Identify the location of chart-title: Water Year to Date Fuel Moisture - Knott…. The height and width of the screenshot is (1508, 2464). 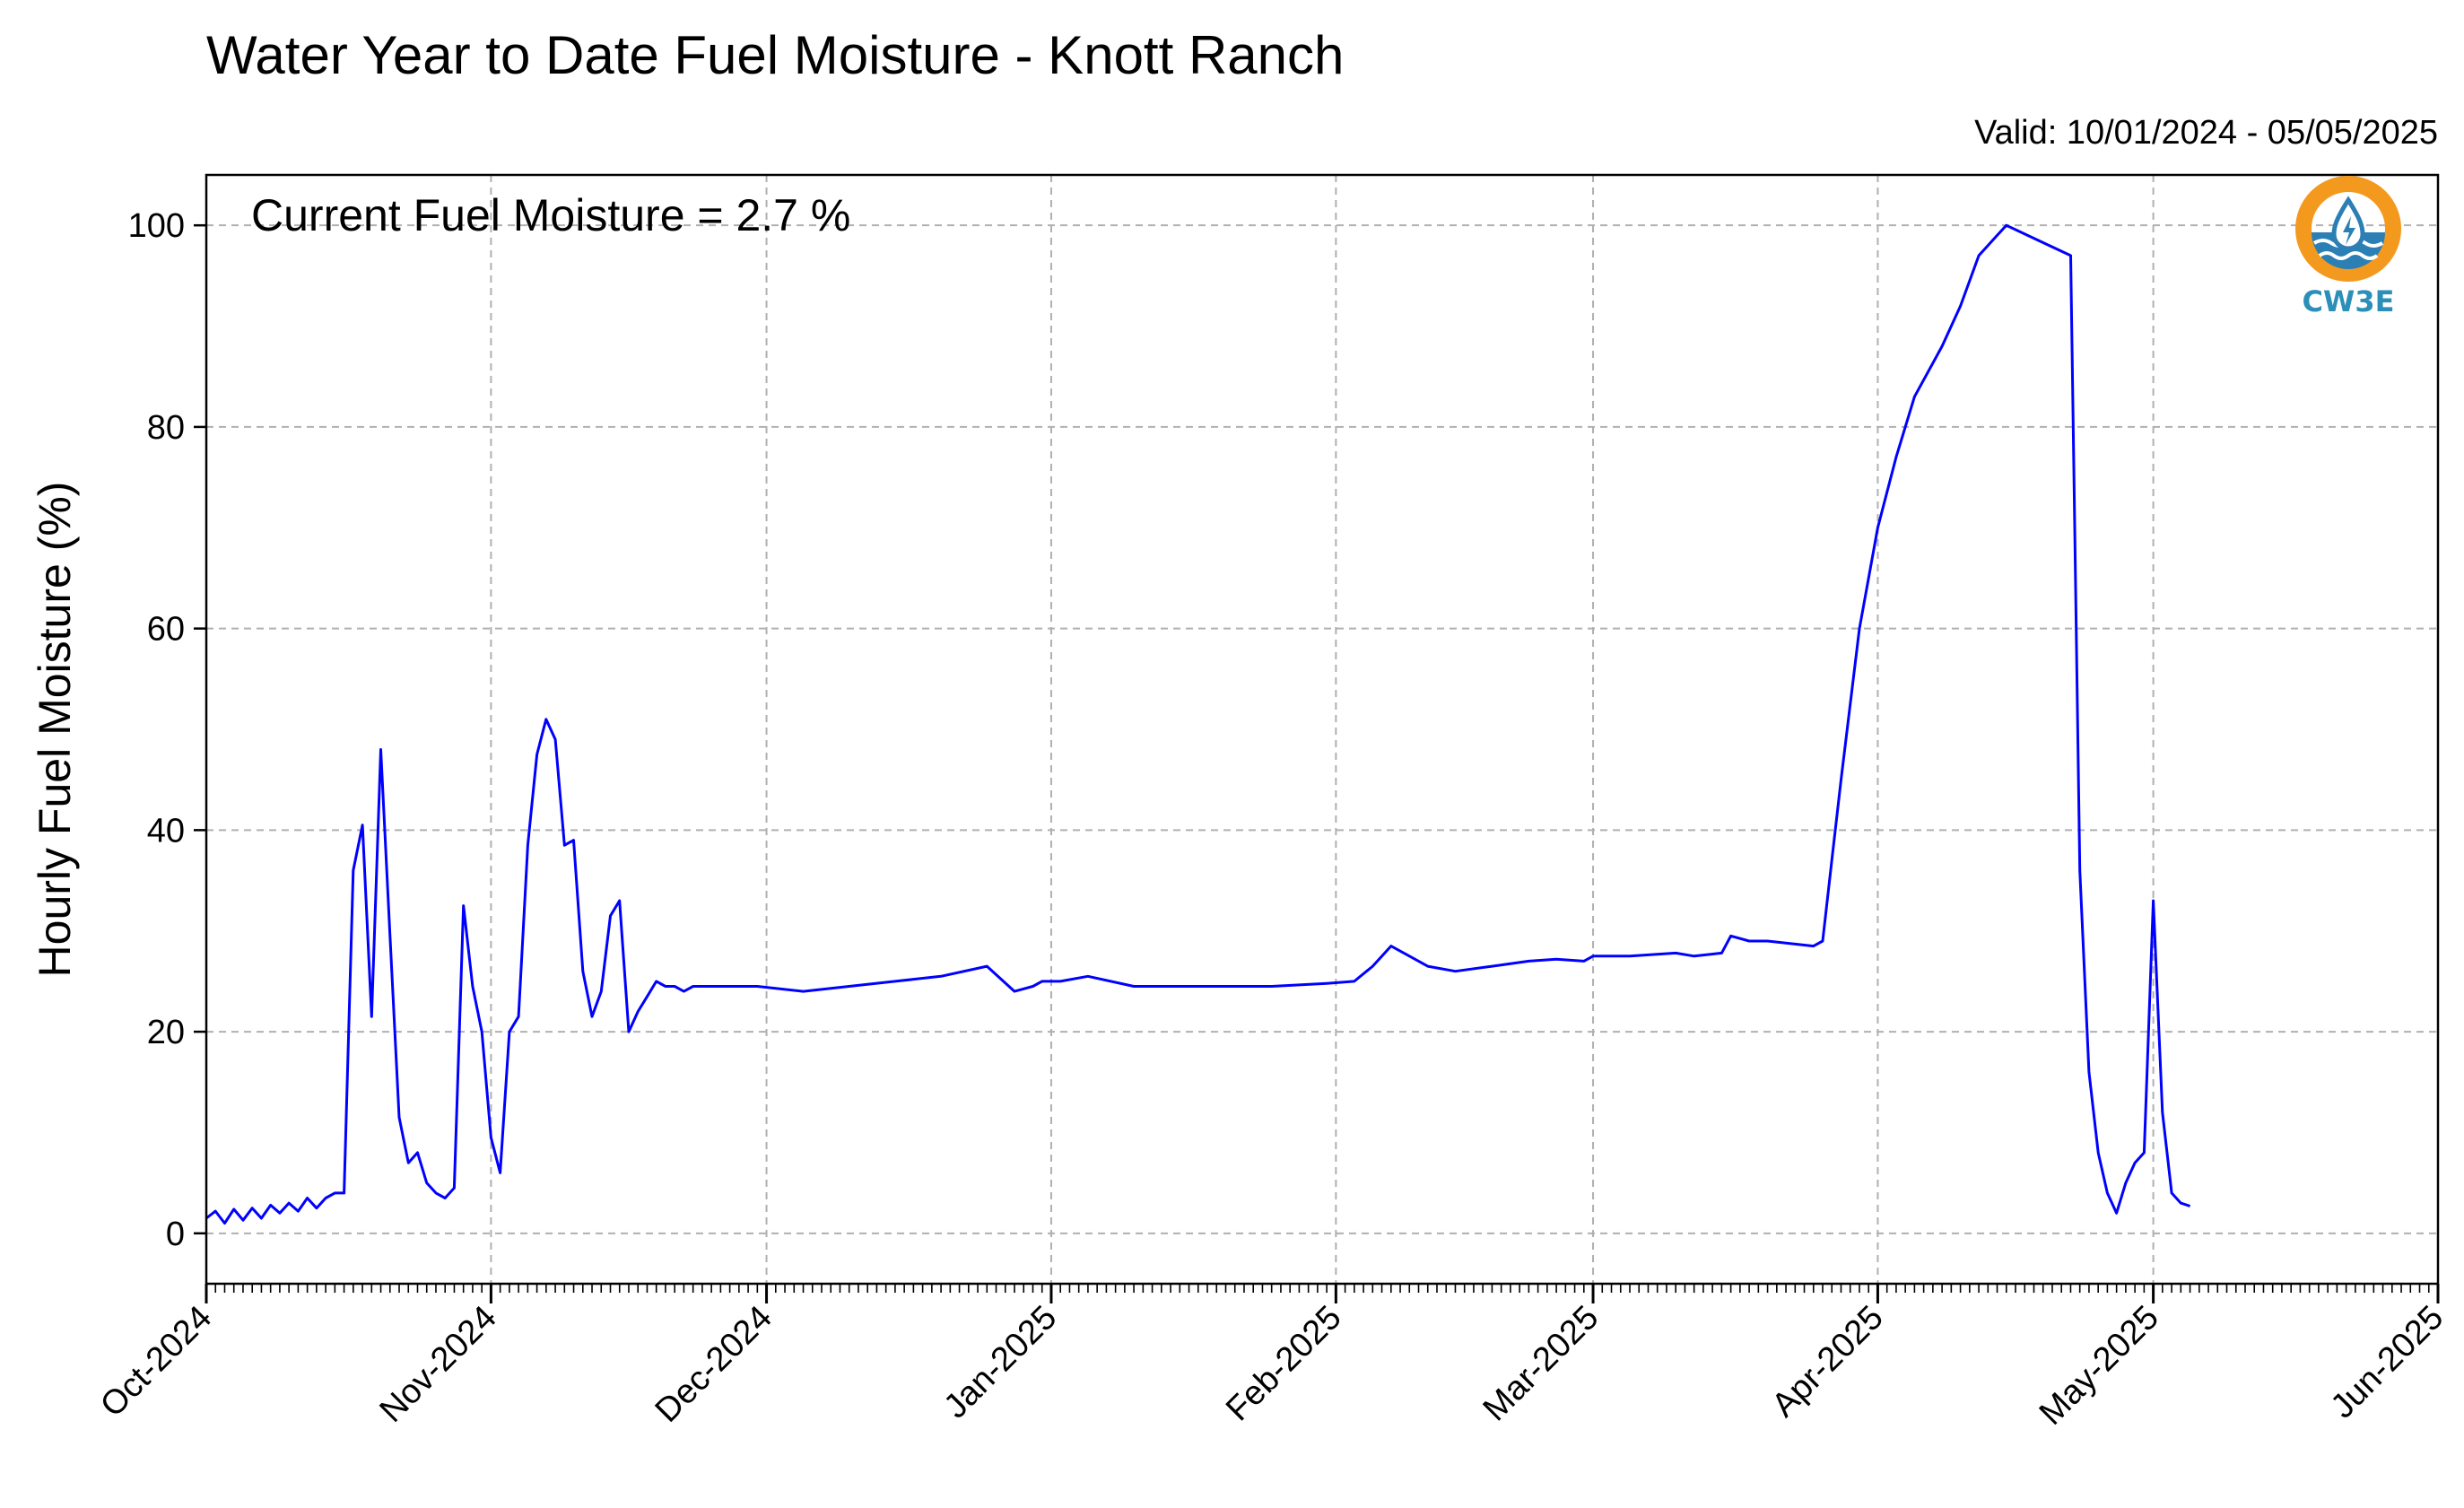
(775, 55).